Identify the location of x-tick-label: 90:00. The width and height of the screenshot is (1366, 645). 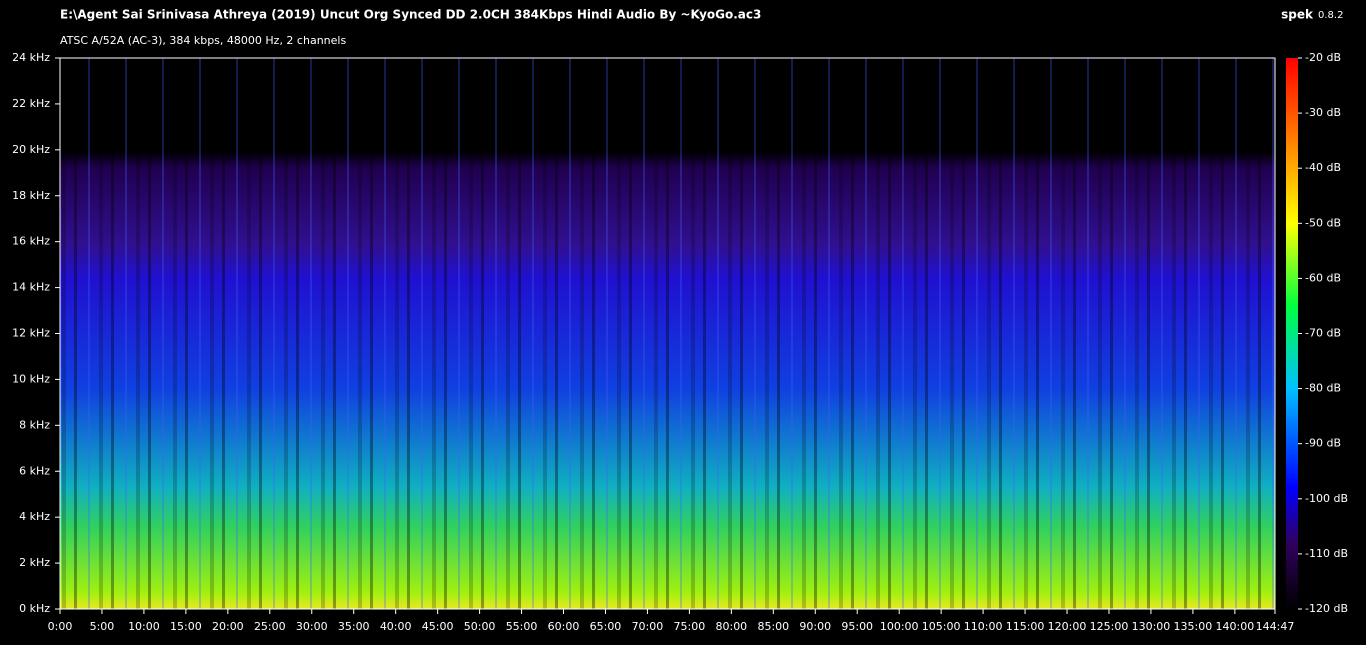
(815, 626).